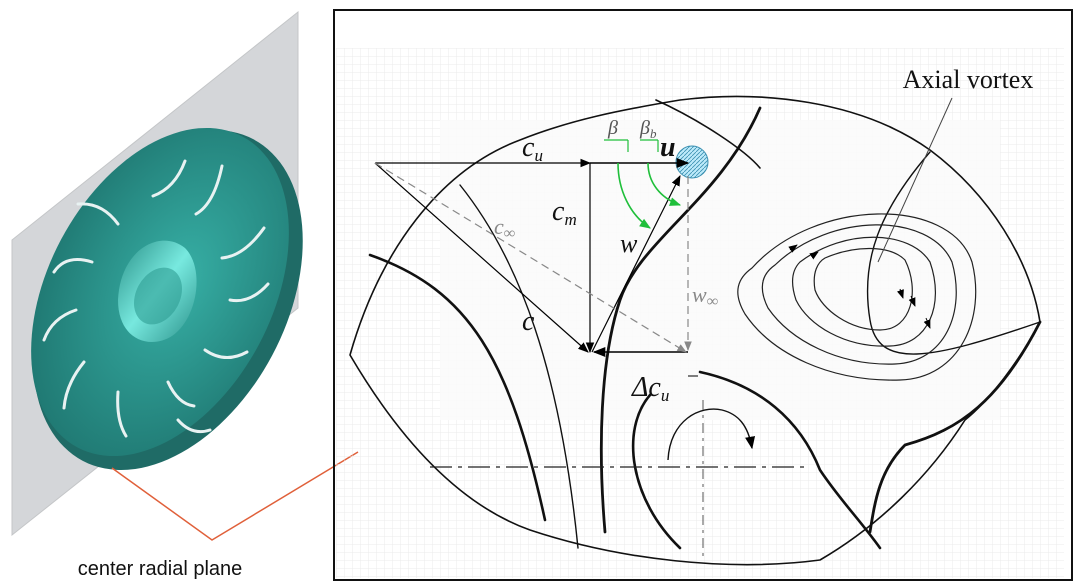 The width and height of the screenshot is (1076, 586). Describe the element at coordinates (968, 79) in the screenshot. I see `axial-vortex-label: Axial vortex` at that location.